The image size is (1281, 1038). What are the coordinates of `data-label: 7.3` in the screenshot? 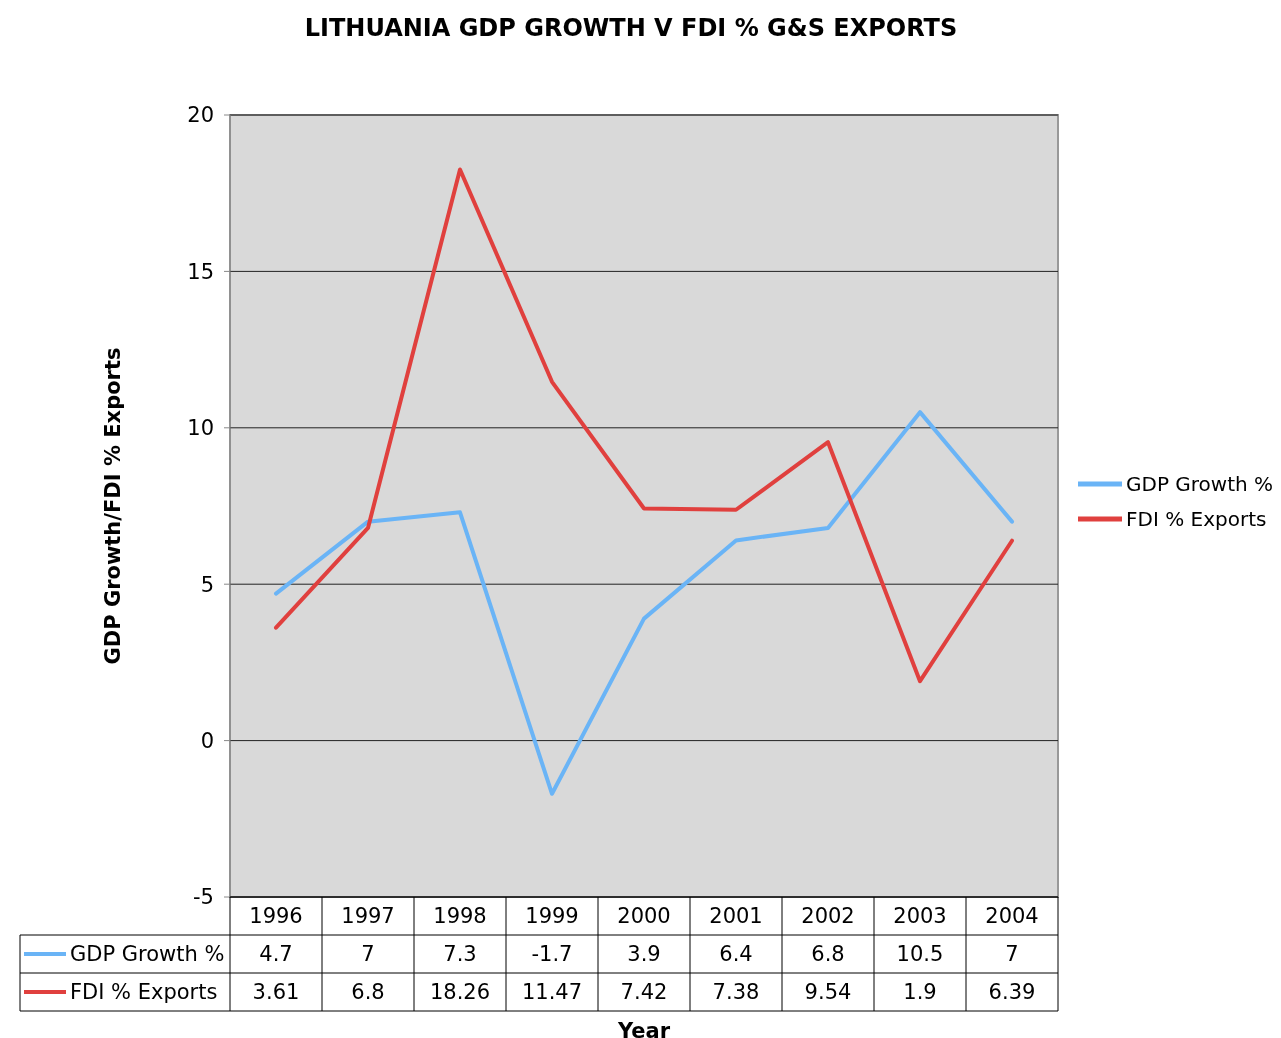 It's located at (460, 954).